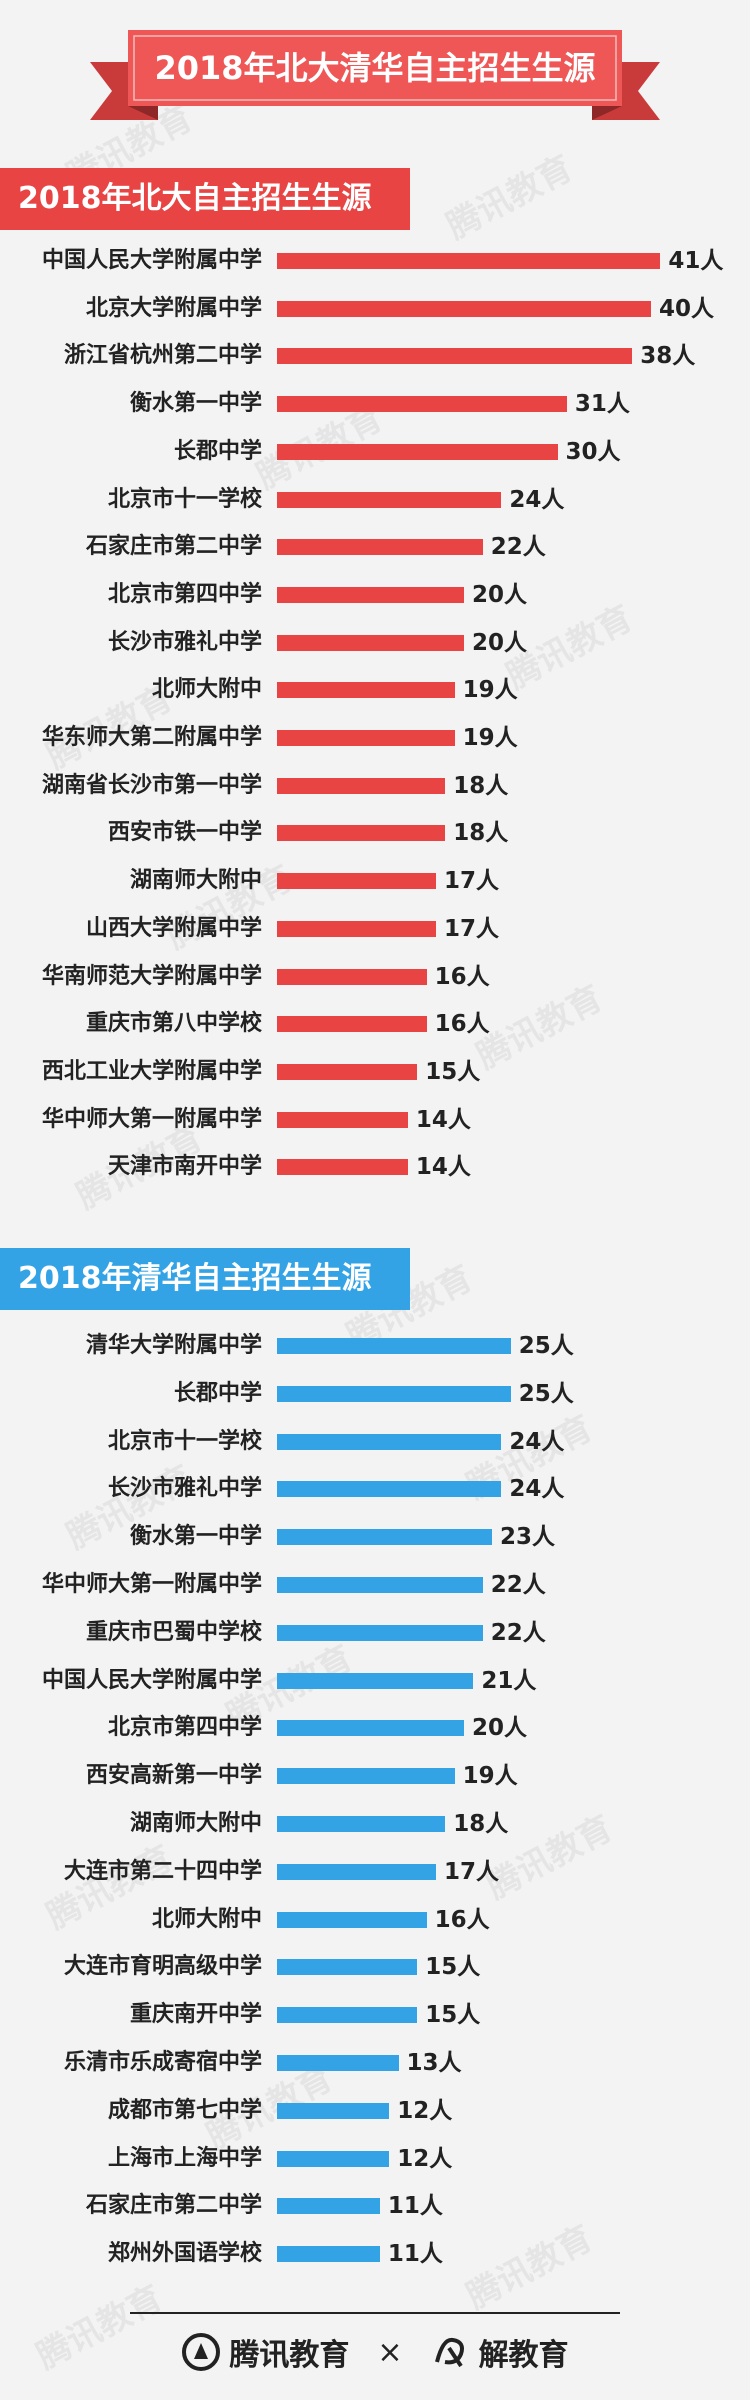  Describe the element at coordinates (195, 1823) in the screenshot. I see `bar-category-label: 湖南师大附中` at that location.